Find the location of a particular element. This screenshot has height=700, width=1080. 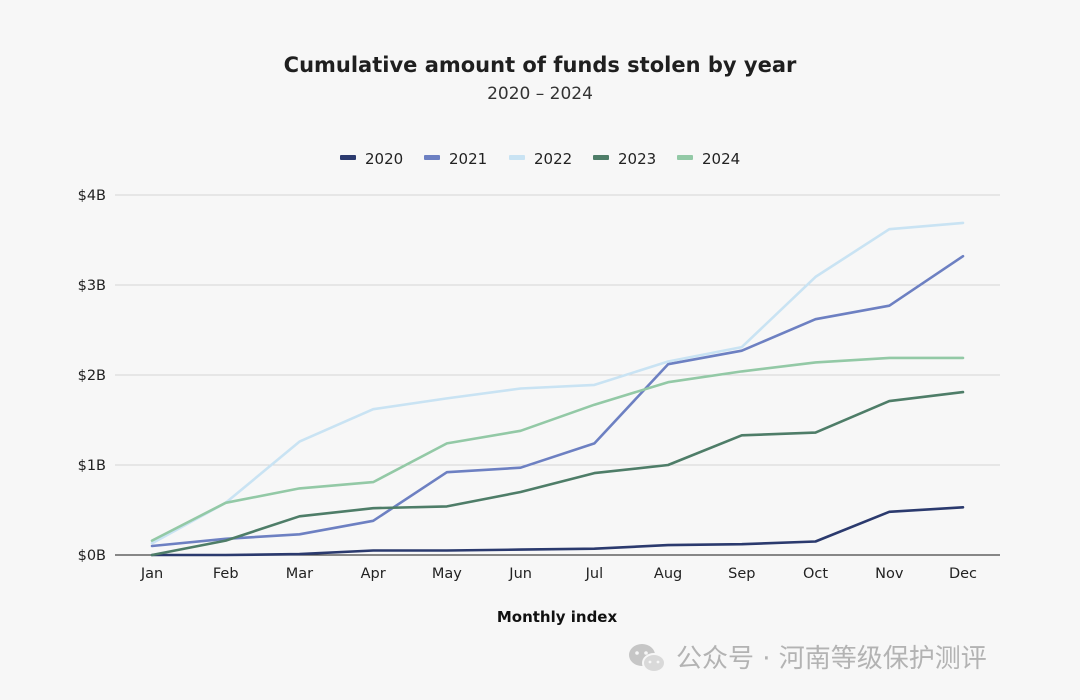

y-tick-label: $0B is located at coordinates (92, 556).